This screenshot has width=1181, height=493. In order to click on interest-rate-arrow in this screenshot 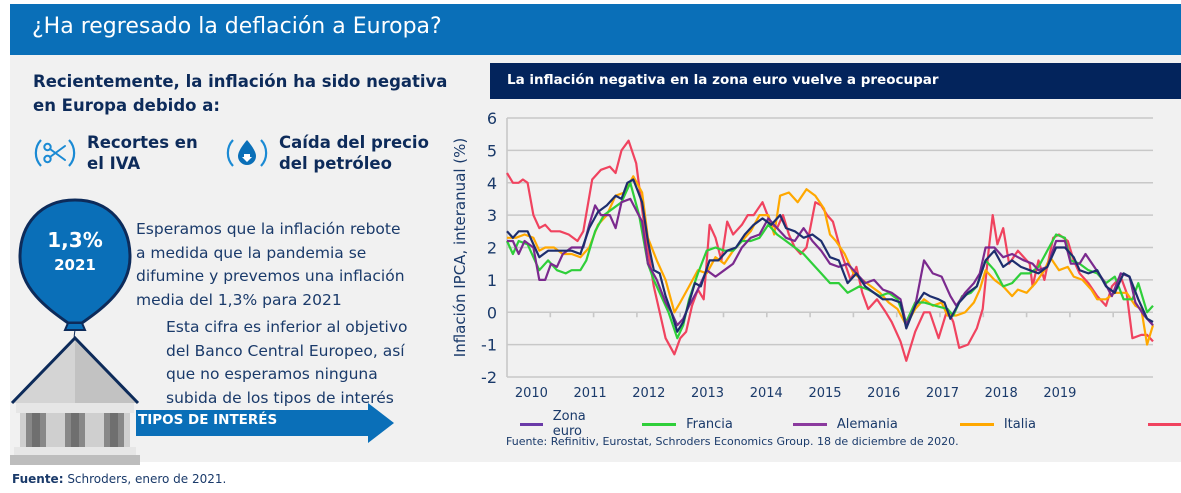, I will do `click(265, 423)`.